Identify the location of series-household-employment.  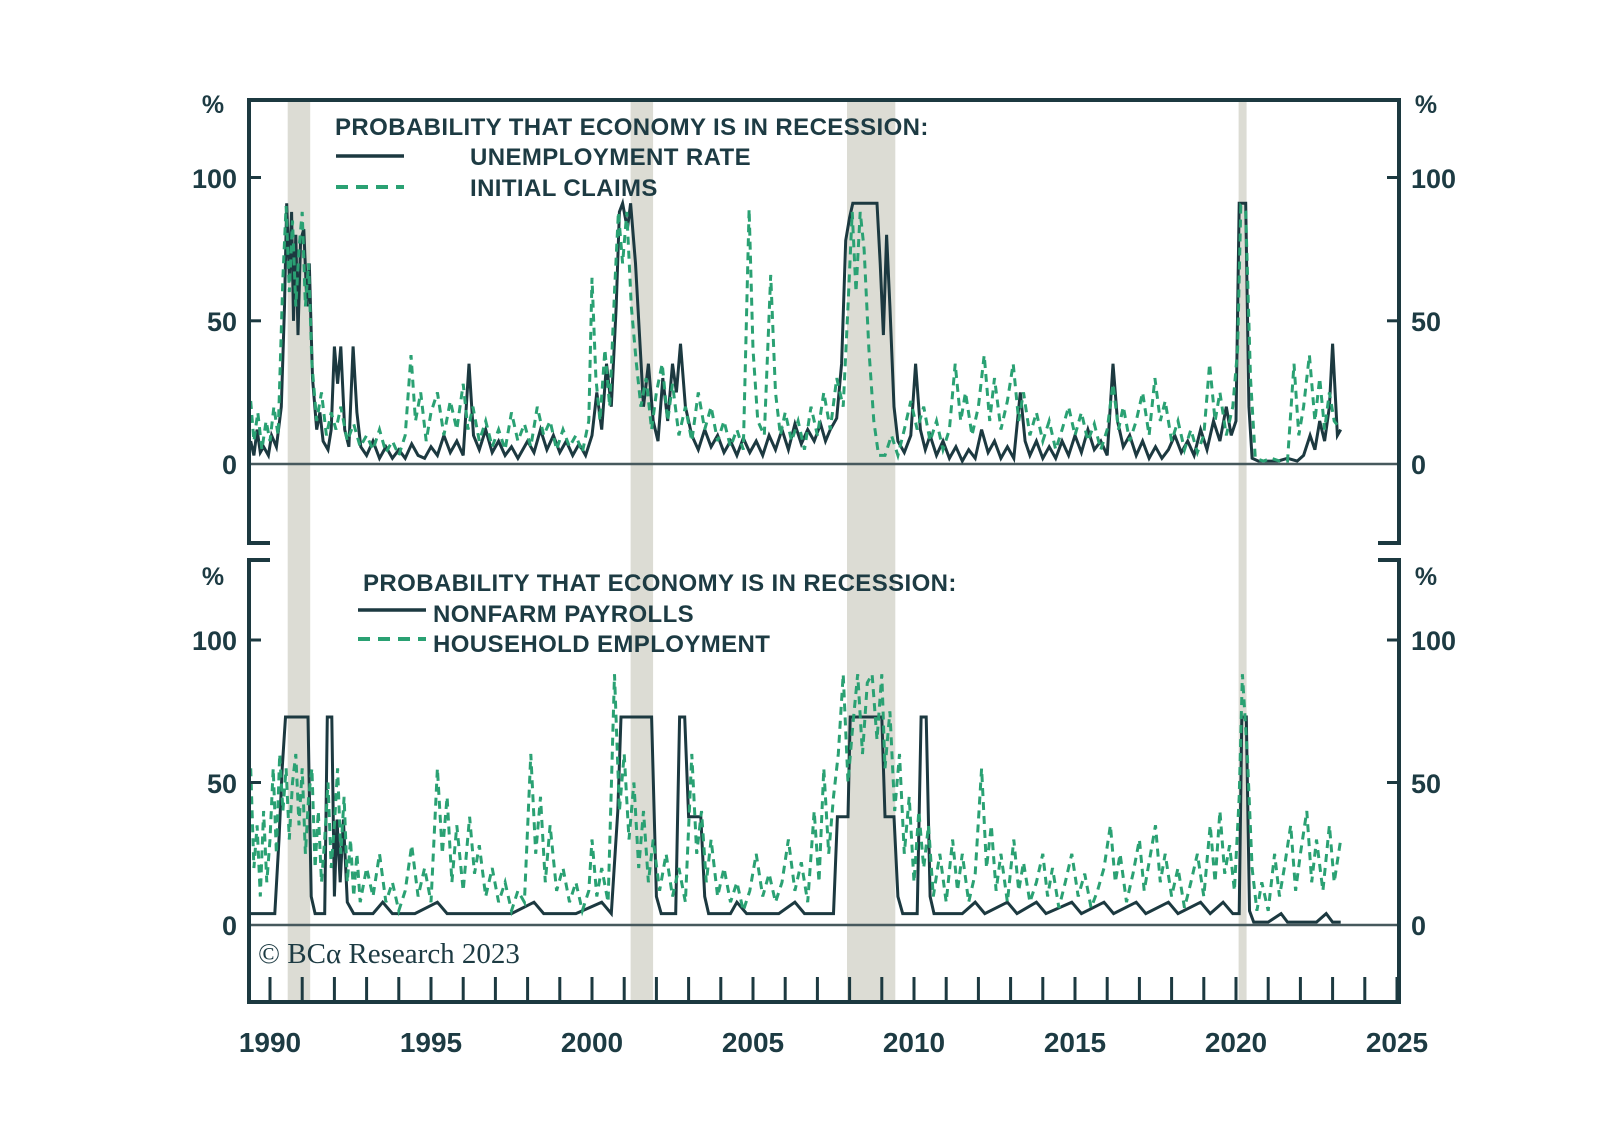
(796, 793).